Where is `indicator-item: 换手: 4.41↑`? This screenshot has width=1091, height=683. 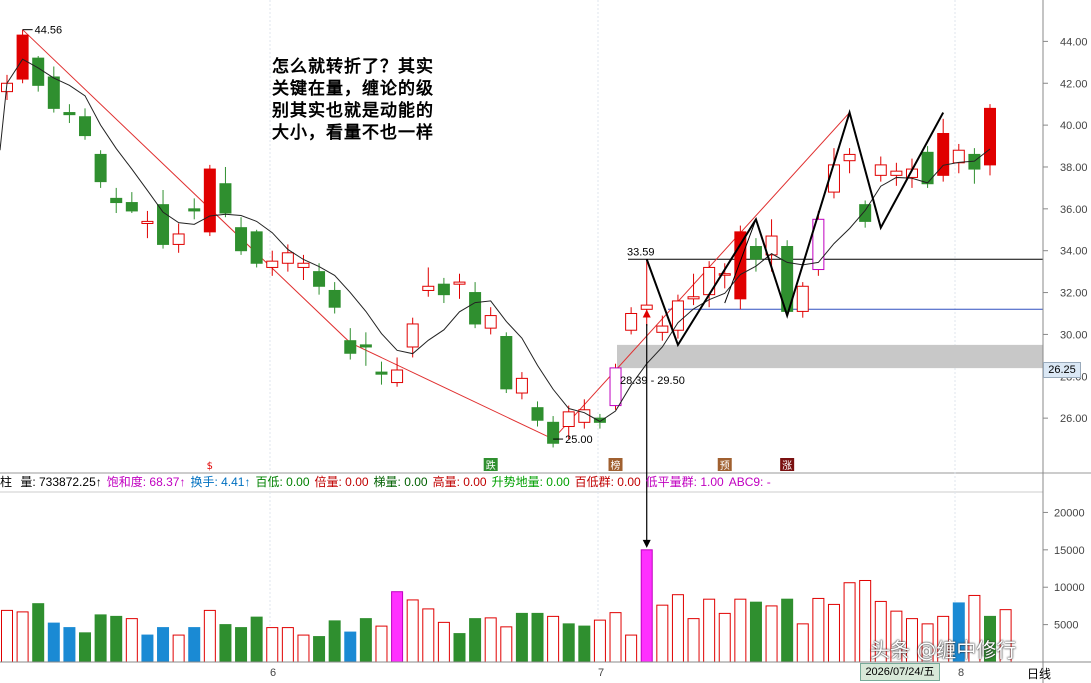
indicator-item: 换手: 4.41↑ is located at coordinates (220, 482).